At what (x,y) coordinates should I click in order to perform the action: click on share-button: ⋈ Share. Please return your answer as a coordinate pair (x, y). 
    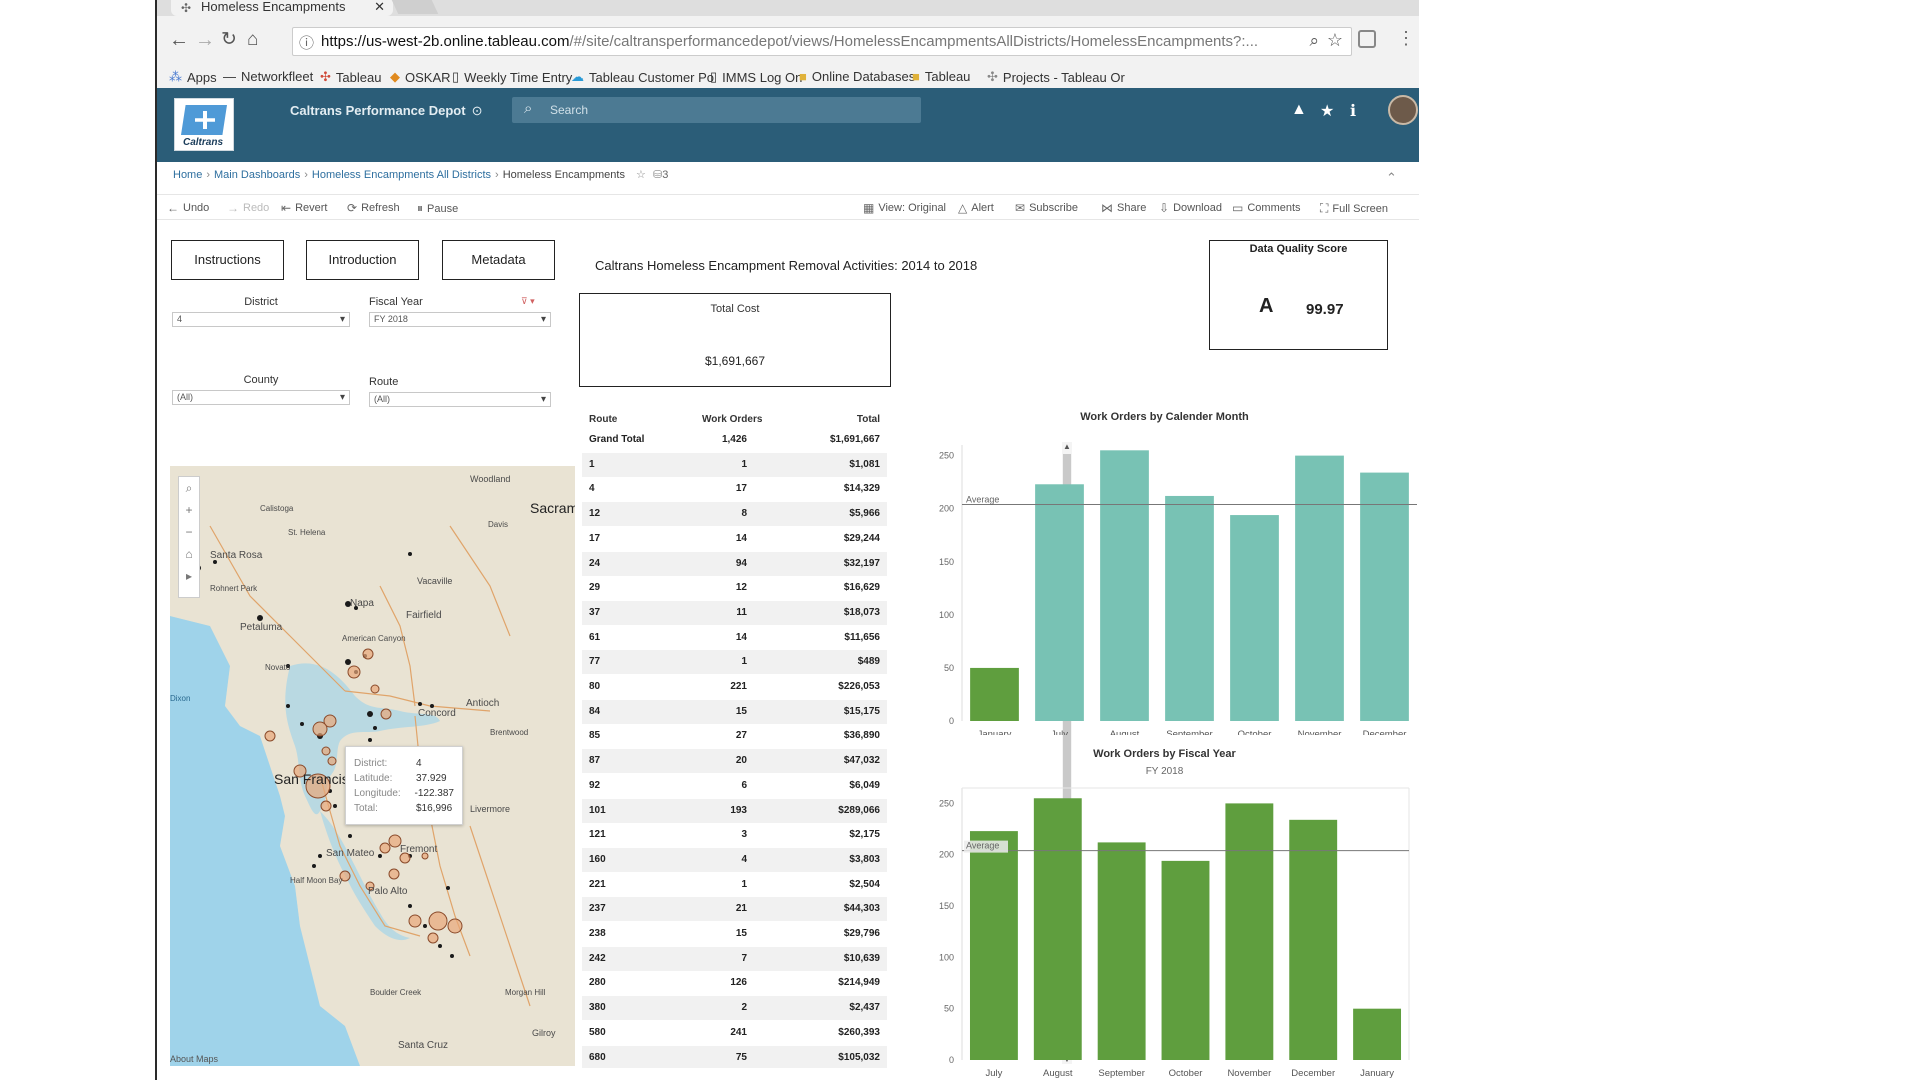
    Looking at the image, I should click on (1123, 208).